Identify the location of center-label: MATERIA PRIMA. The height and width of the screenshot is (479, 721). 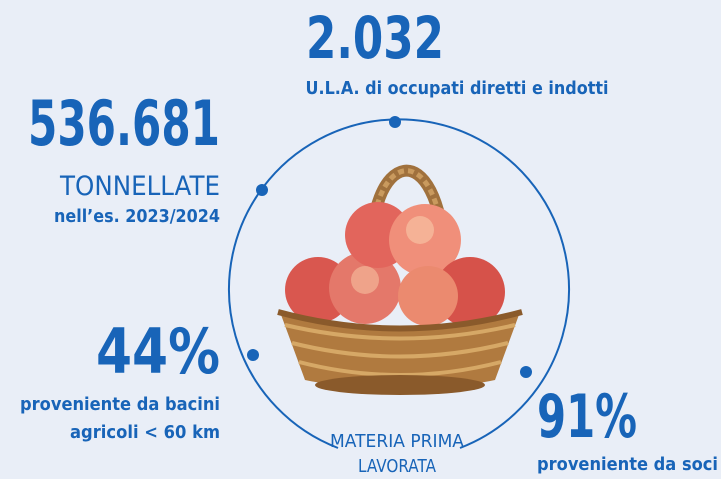
(397, 441).